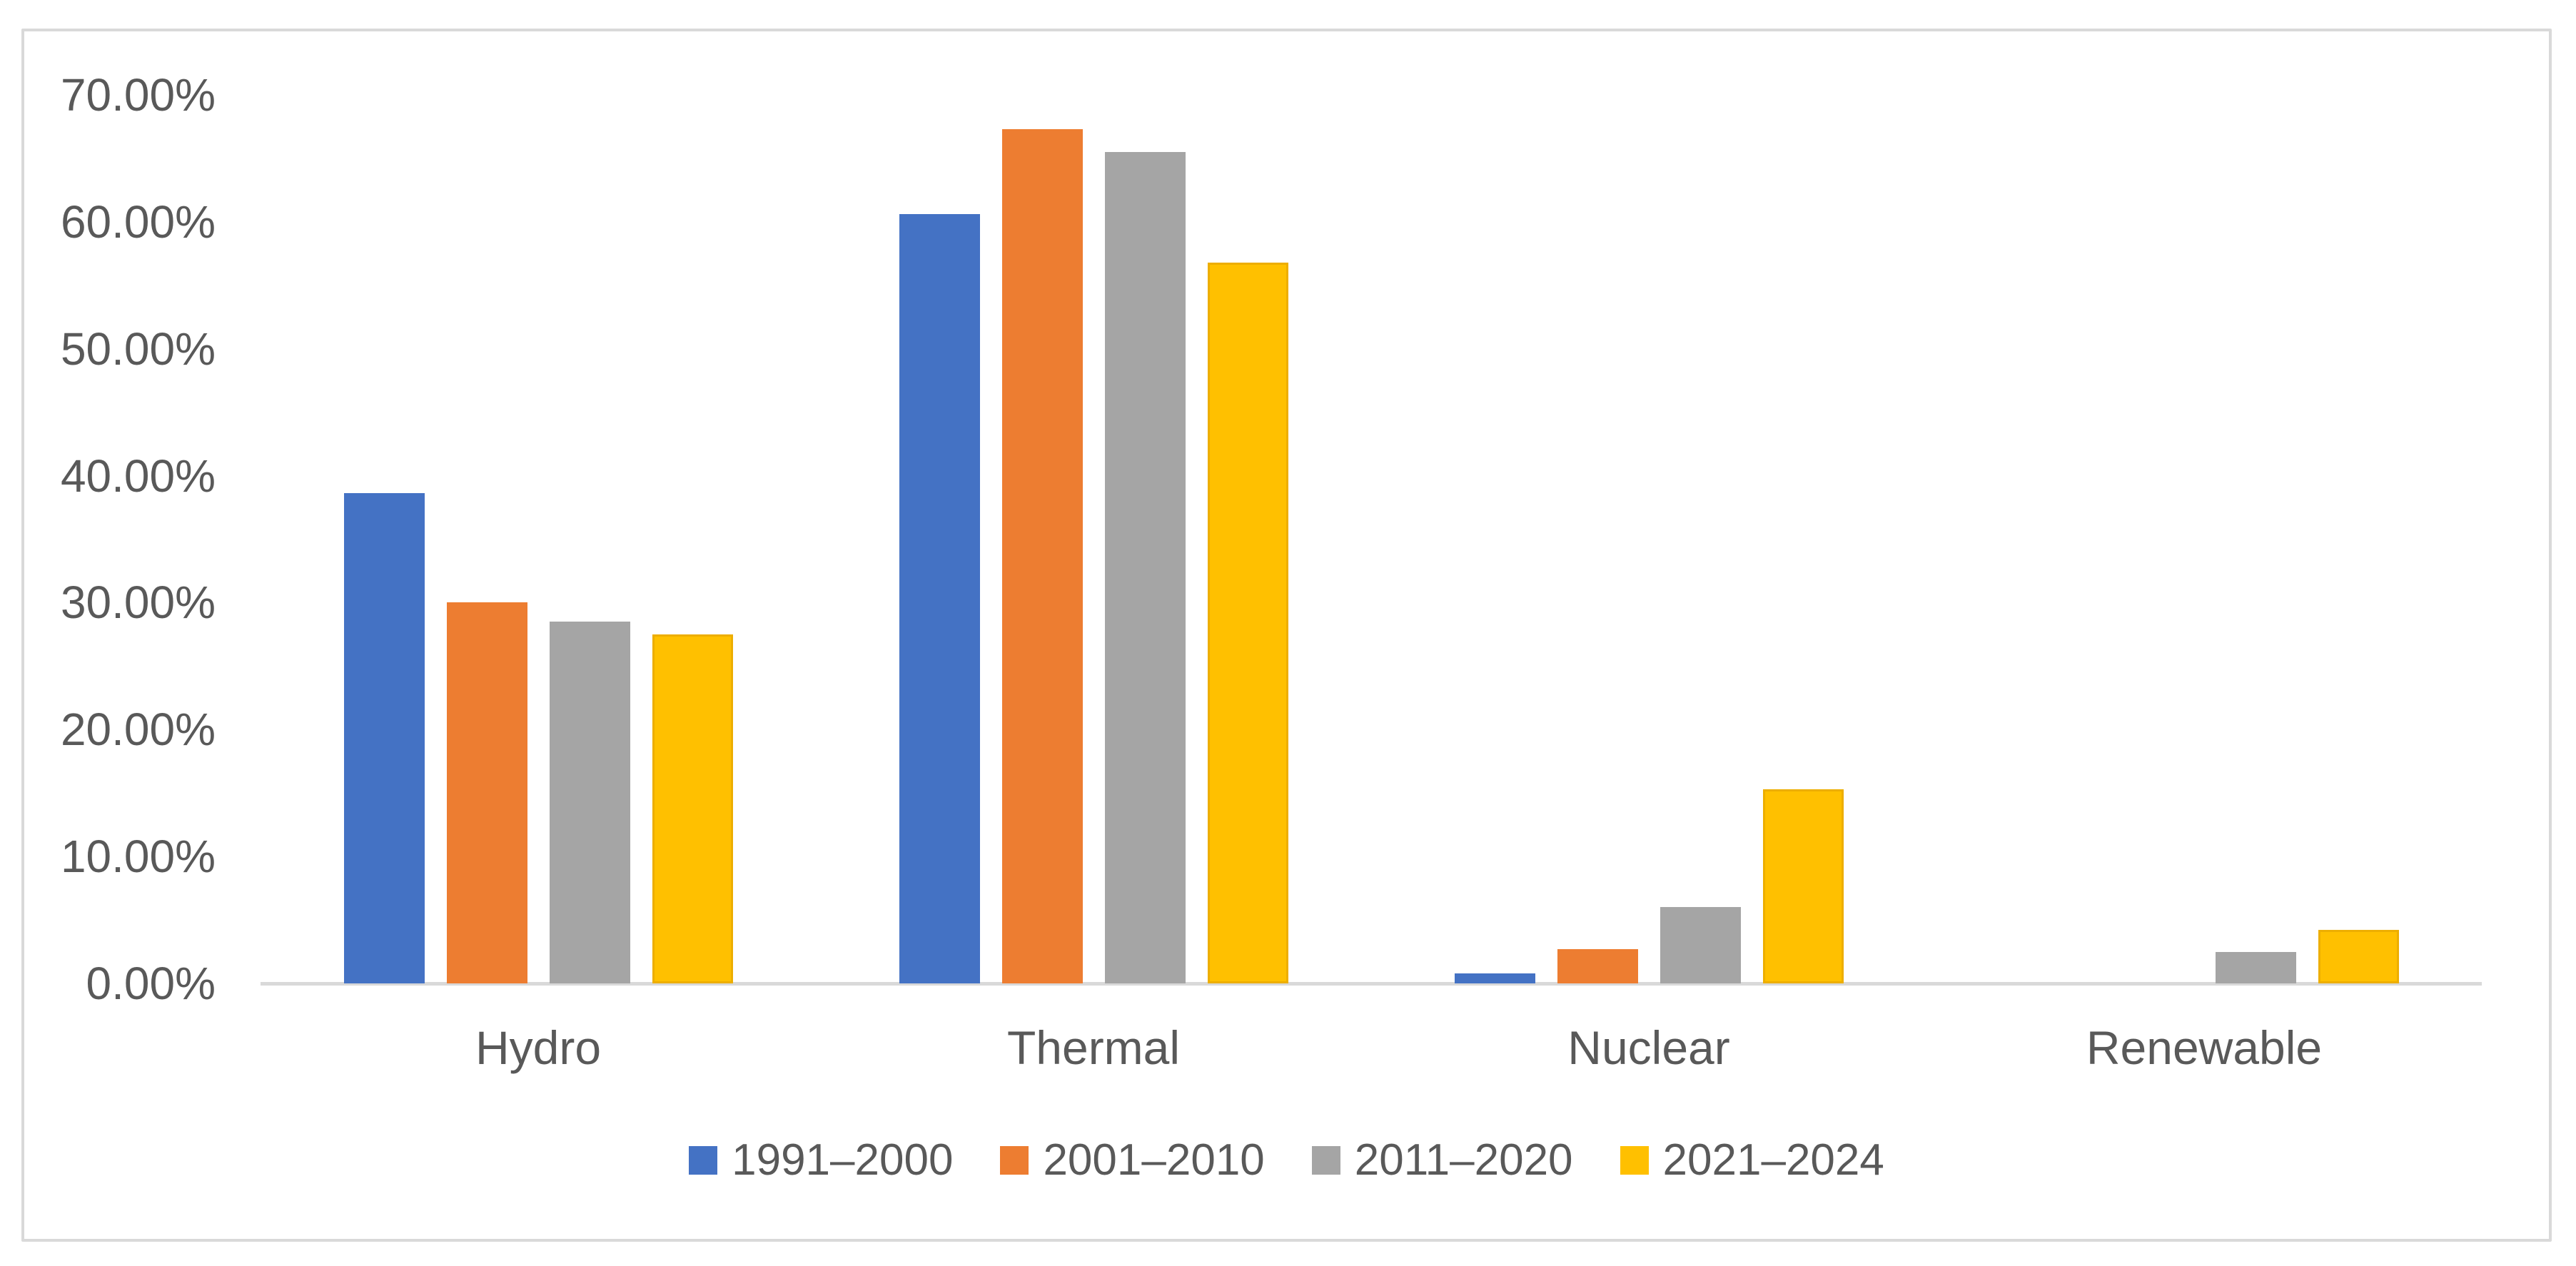 Image resolution: width=2576 pixels, height=1266 pixels. Describe the element at coordinates (138, 349) in the screenshot. I see `y-tick-label: 50.00%` at that location.